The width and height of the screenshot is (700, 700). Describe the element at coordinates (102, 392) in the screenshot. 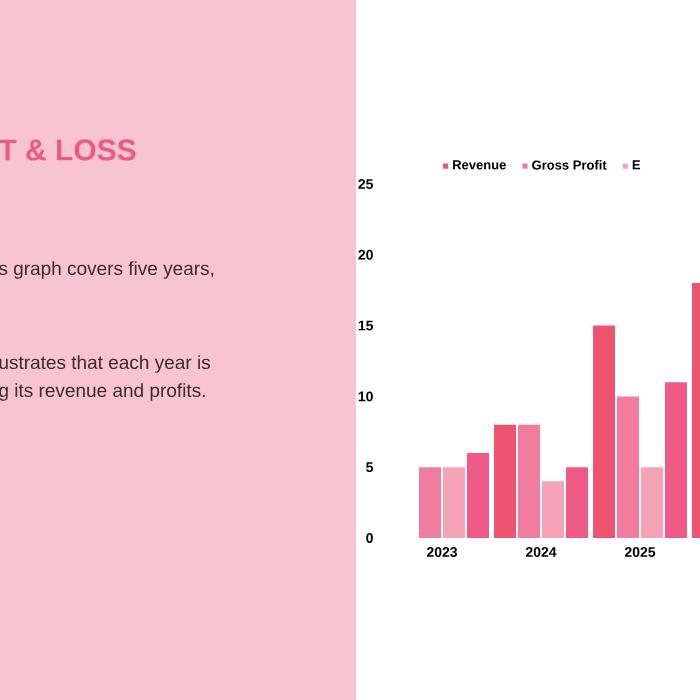

I see `text: g its revenue and profits.` at that location.